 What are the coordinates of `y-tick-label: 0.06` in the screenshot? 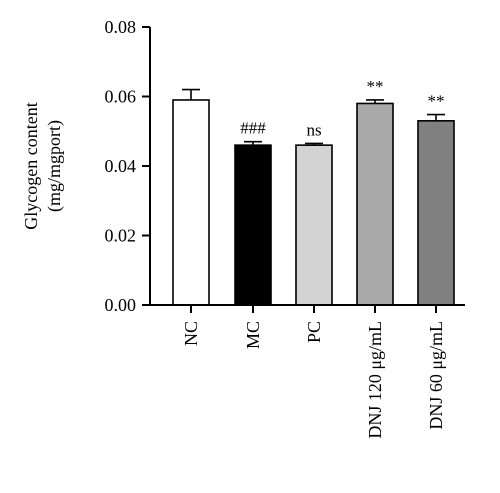 It's located at (121, 97).